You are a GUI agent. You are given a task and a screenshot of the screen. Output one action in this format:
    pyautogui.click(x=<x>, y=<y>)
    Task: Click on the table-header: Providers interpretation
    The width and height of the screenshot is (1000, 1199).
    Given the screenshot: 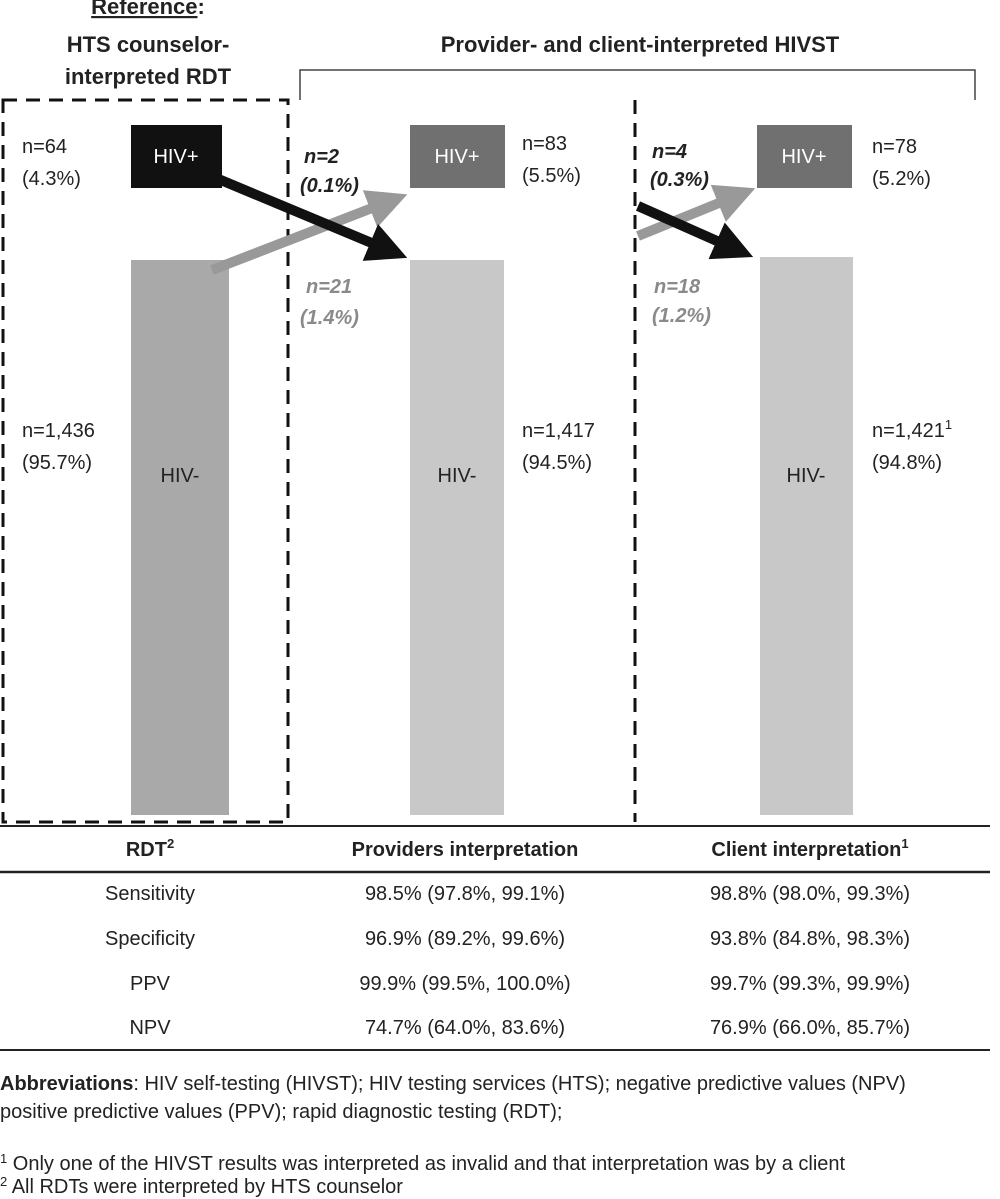 What is the action you would take?
    pyautogui.click(x=465, y=850)
    